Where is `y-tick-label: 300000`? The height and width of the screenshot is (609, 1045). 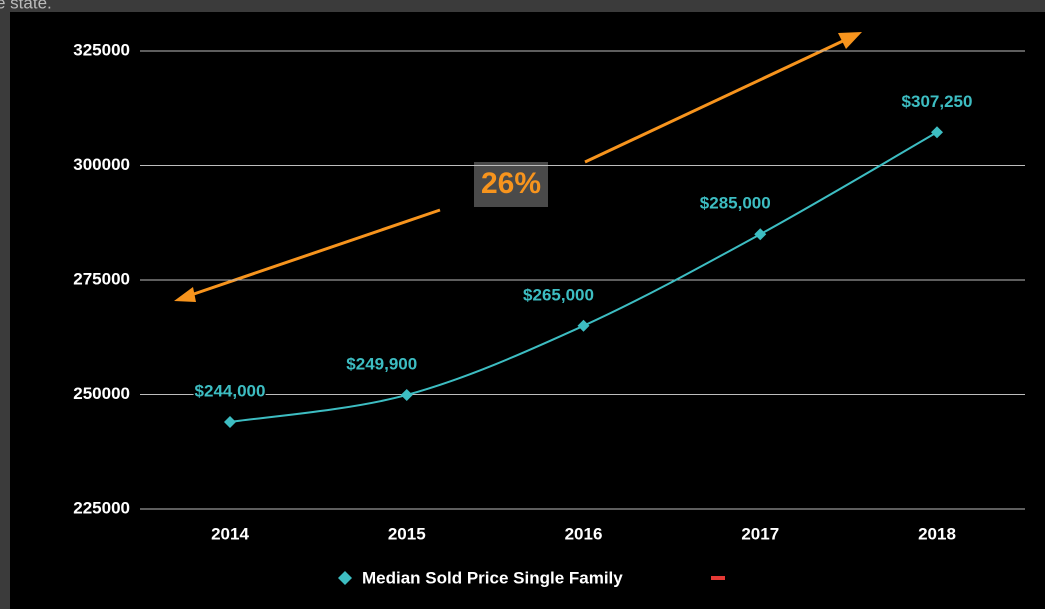 y-tick-label: 300000 is located at coordinates (101, 164).